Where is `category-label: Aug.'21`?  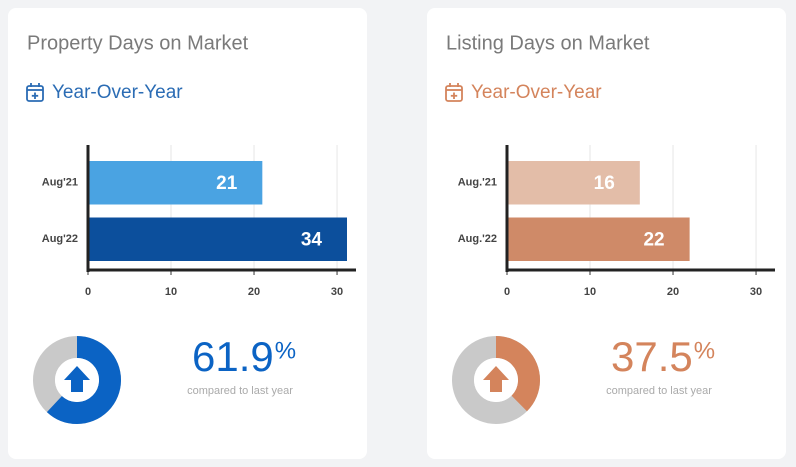 category-label: Aug.'21 is located at coordinates (477, 183).